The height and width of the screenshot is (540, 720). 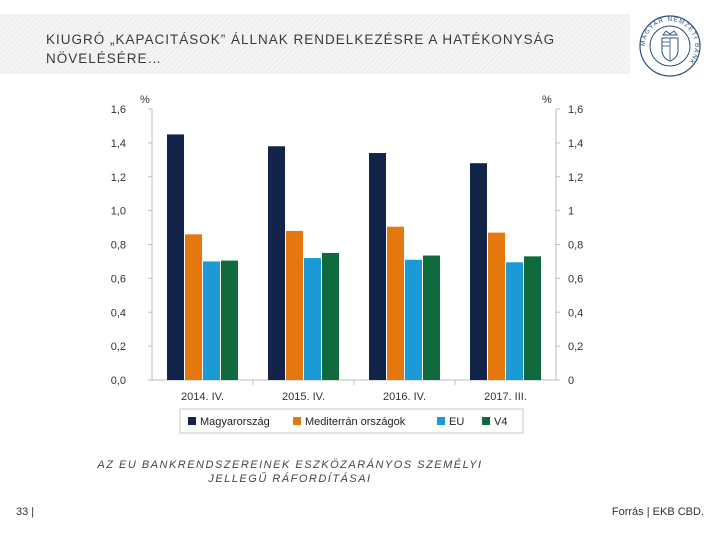 I want to click on y-tick-label-left: 0,0, so click(x=118, y=381).